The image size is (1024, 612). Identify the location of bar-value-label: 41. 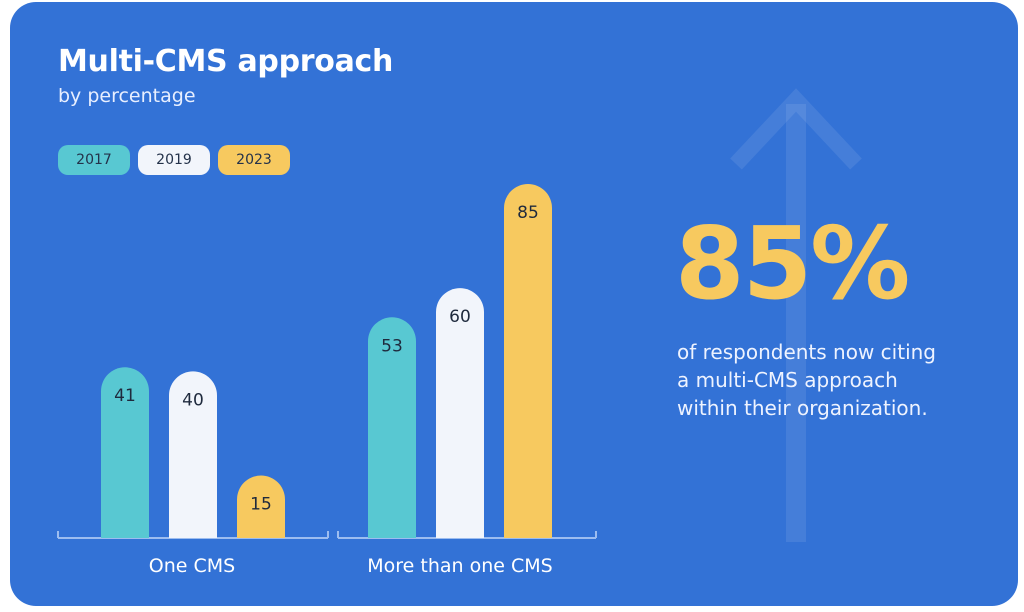
(125, 396).